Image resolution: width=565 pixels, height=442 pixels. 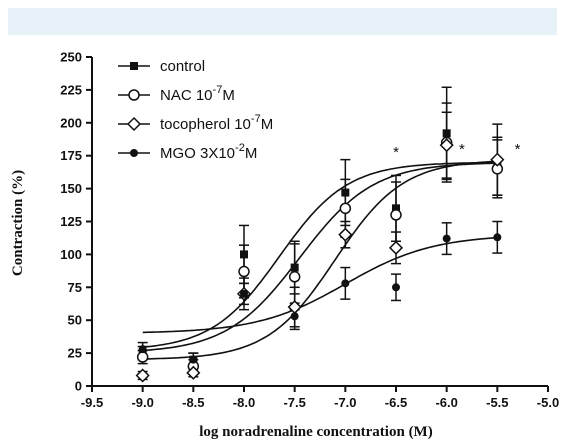 What do you see at coordinates (71, 89) in the screenshot?
I see `y-tick-label: 225` at bounding box center [71, 89].